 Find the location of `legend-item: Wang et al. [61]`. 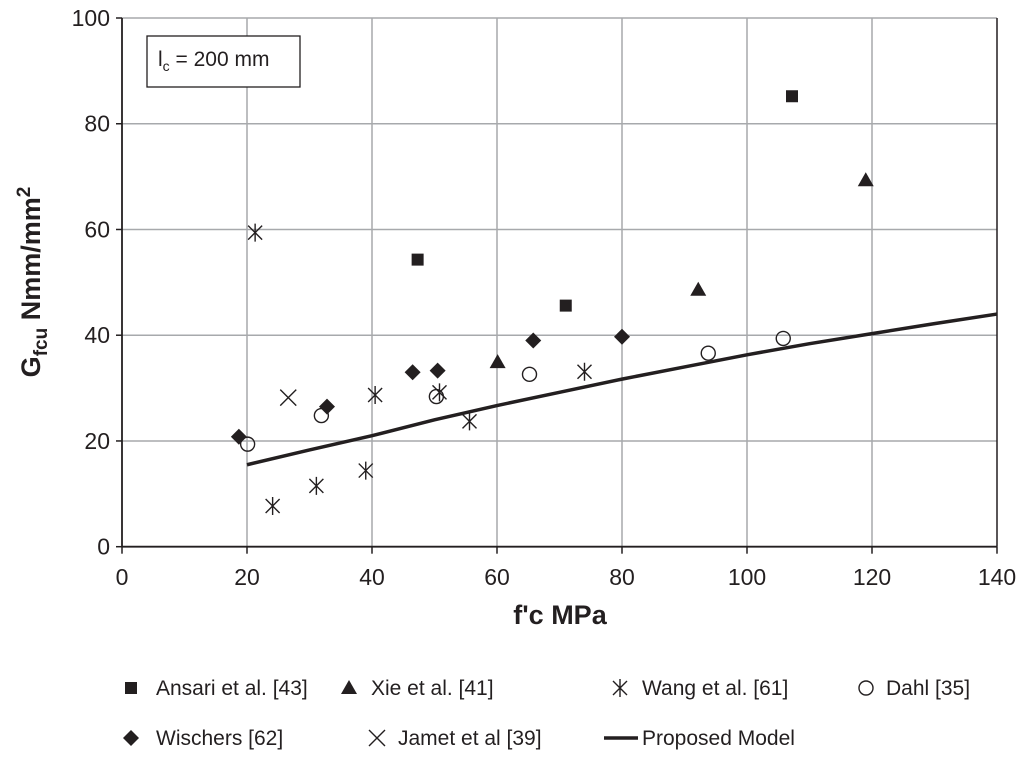

legend-item: Wang et al. [61] is located at coordinates (700, 688).